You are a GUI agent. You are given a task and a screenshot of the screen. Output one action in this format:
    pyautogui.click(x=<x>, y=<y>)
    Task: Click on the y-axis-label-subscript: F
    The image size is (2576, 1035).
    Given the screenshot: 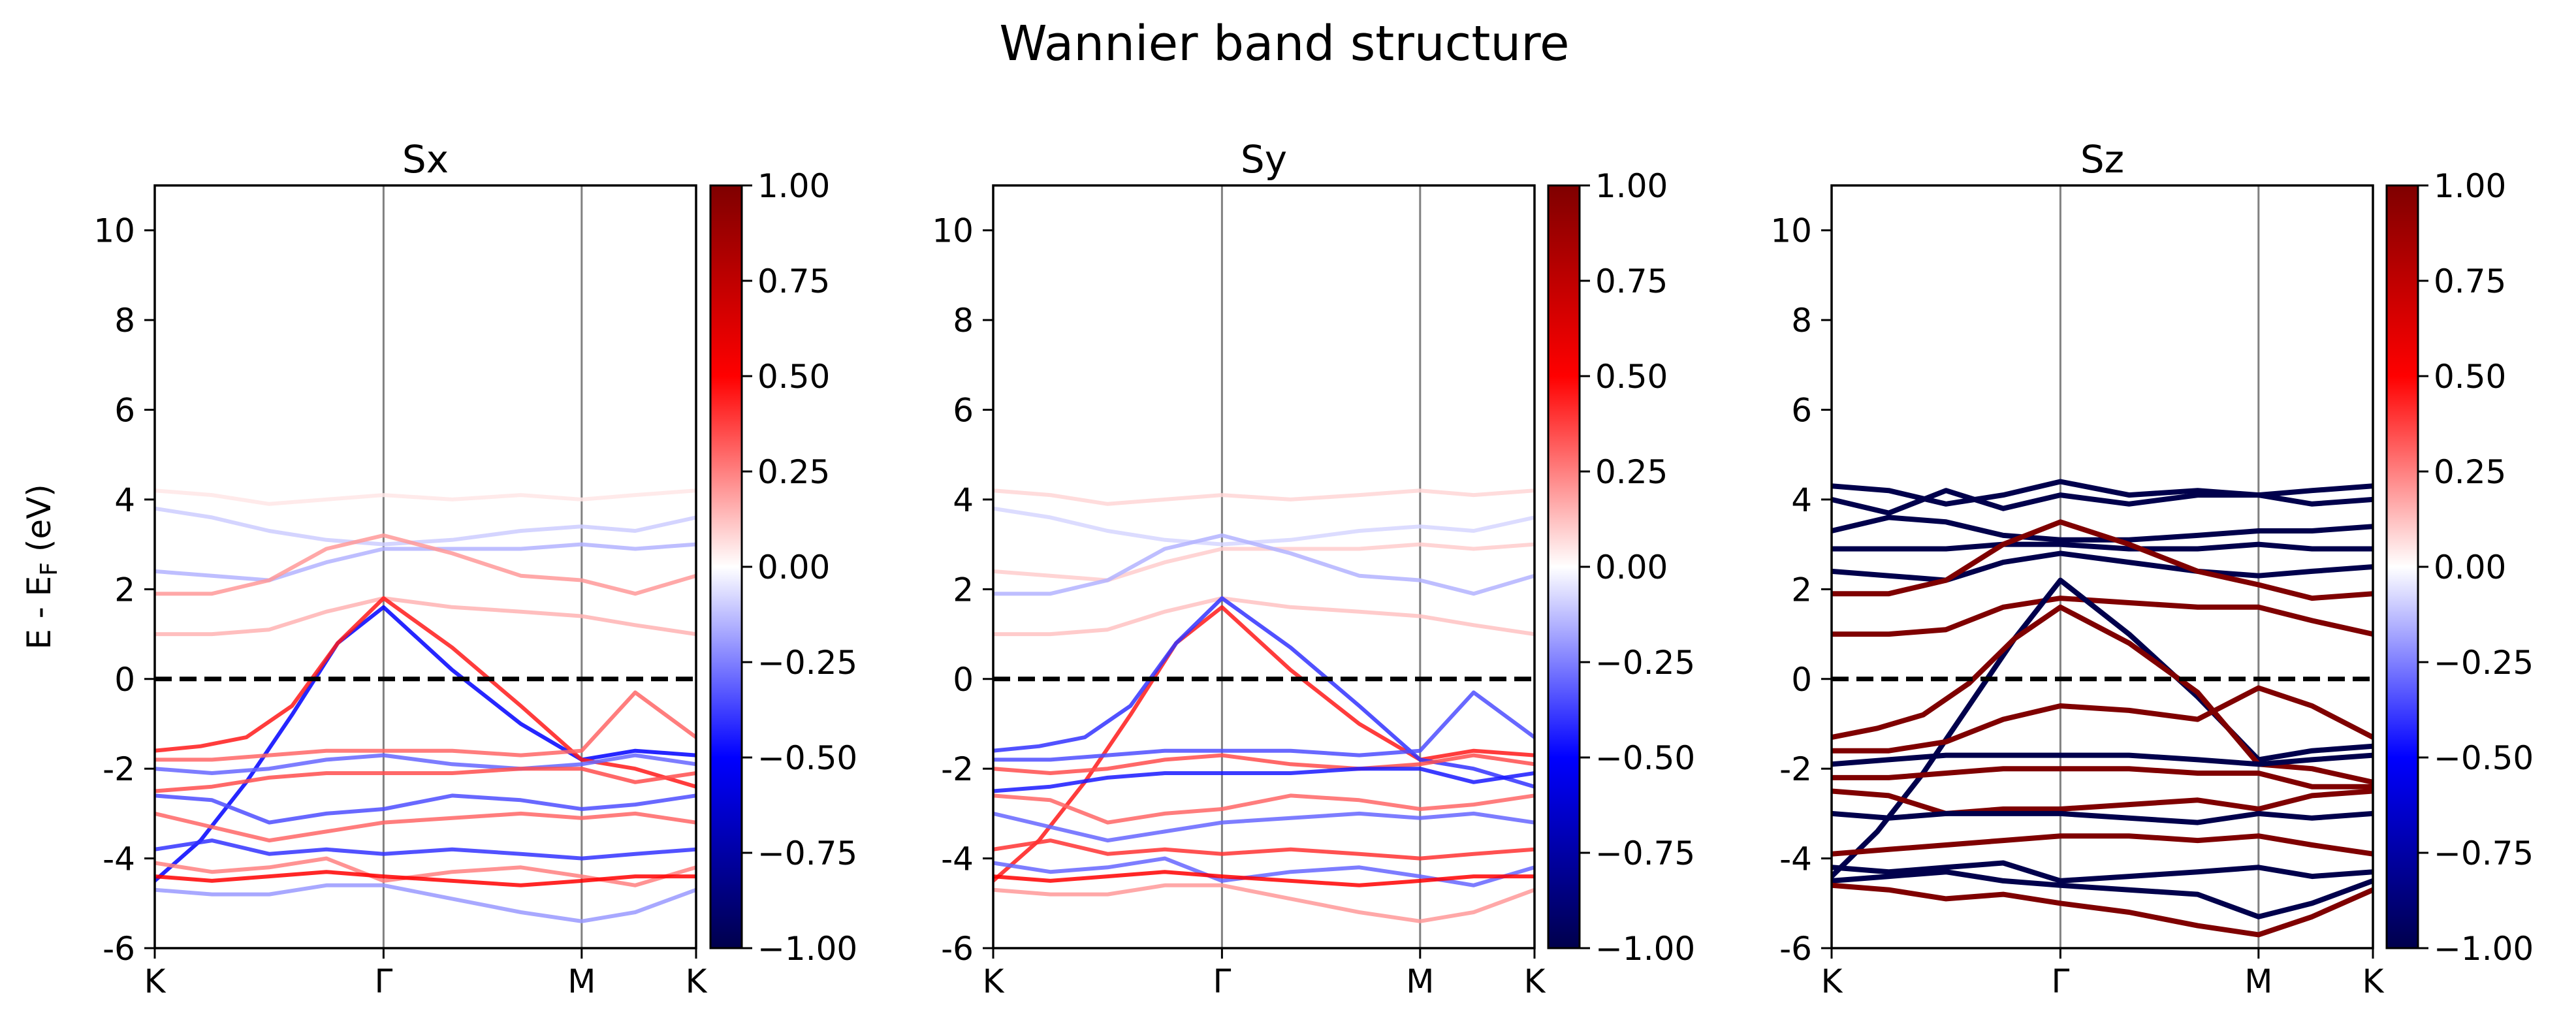 What is the action you would take?
    pyautogui.click(x=50, y=569)
    